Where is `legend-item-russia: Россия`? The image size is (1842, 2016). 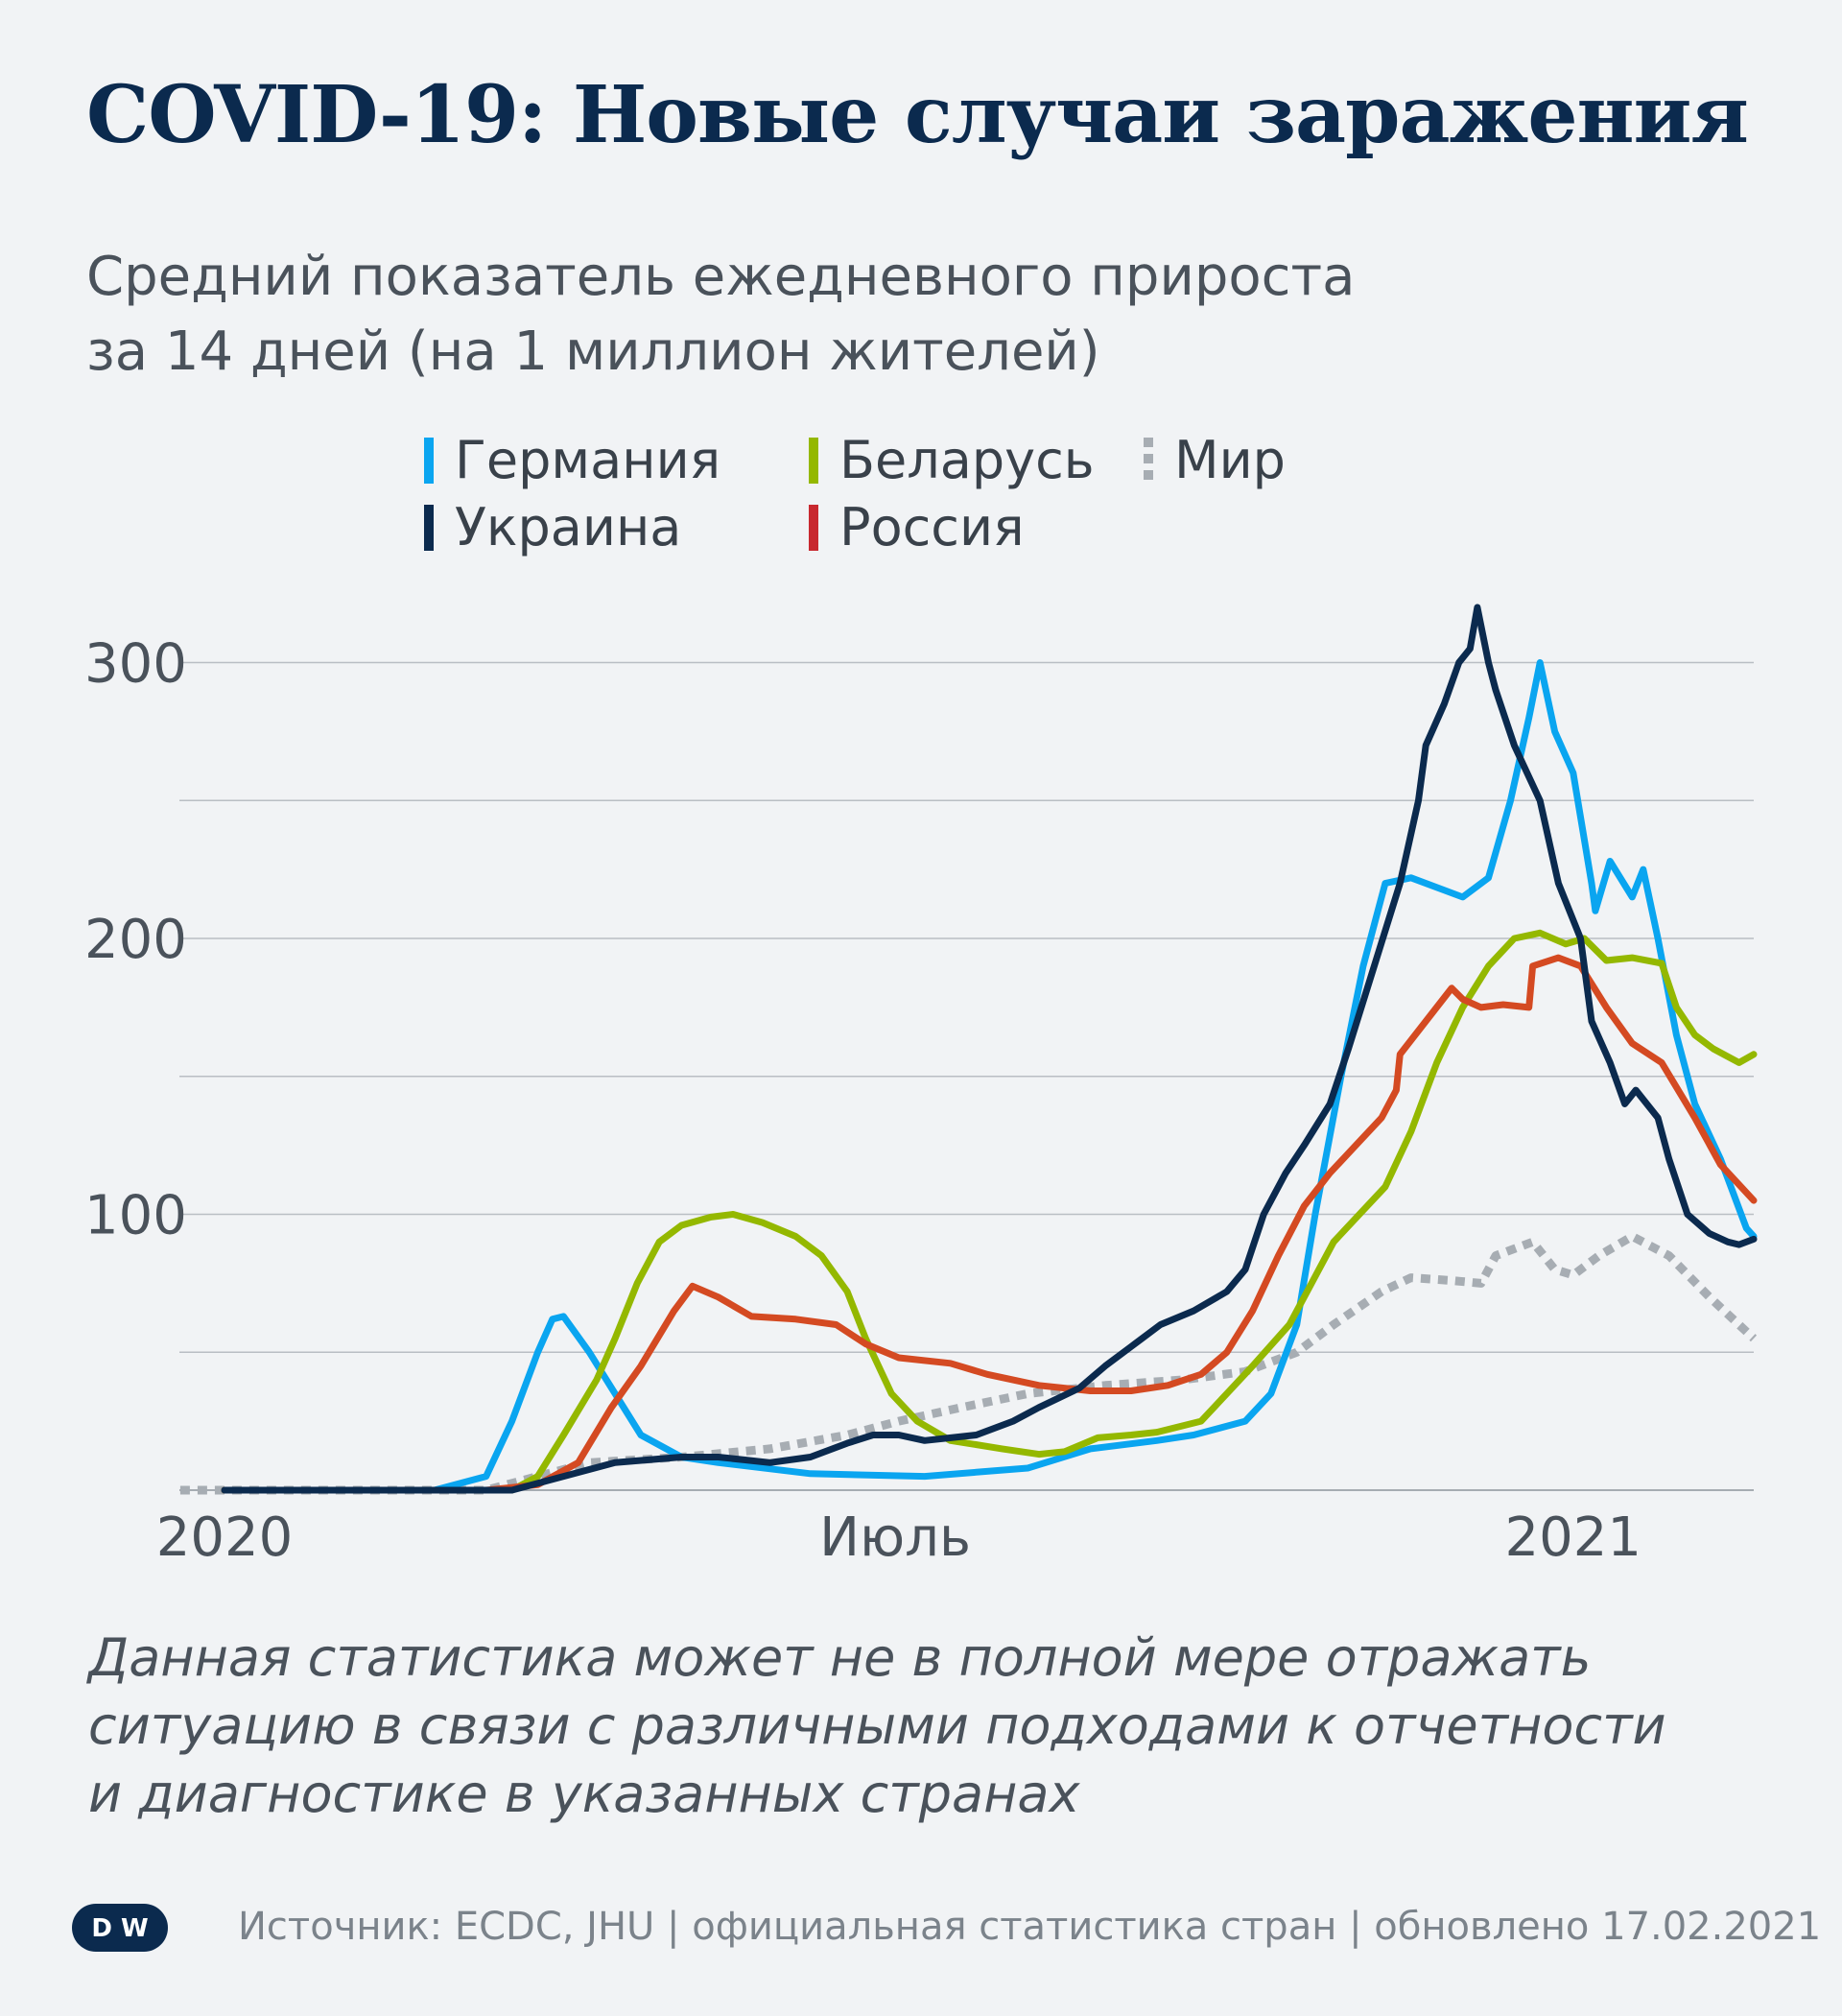
legend-item-russia: Россия is located at coordinates (917, 527).